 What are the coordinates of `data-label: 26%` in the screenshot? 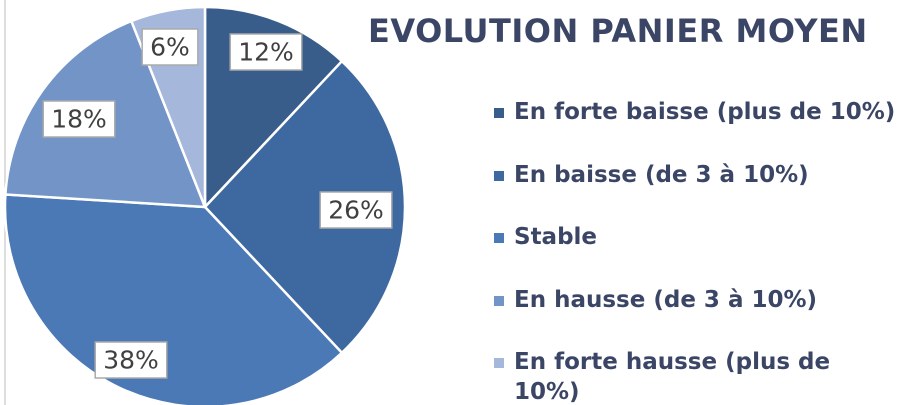 It's located at (356, 210).